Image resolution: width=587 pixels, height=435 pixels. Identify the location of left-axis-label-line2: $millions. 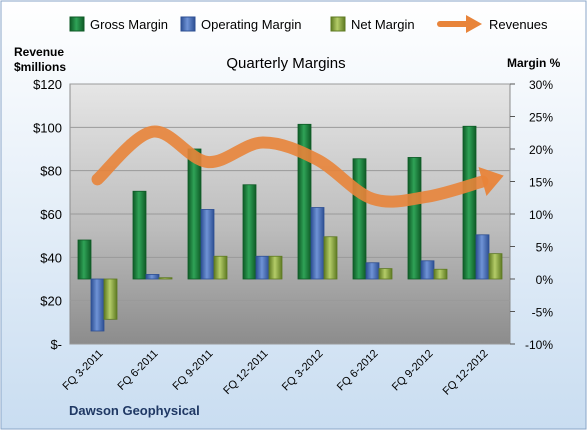
(40, 67).